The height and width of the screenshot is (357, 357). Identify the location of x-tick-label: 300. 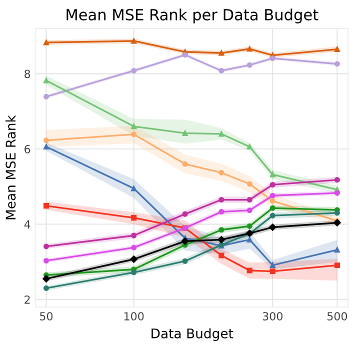
(272, 316).